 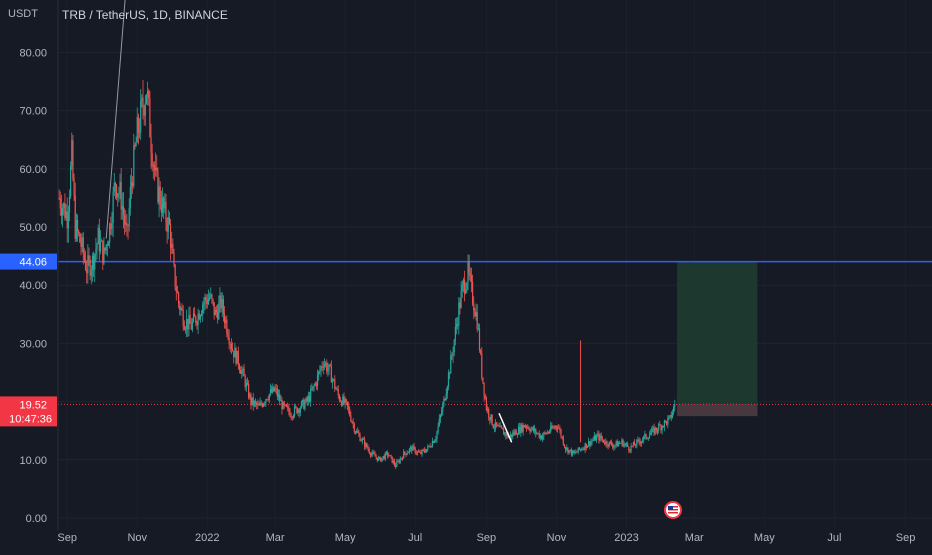 What do you see at coordinates (33, 228) in the screenshot?
I see `y-tick-label: 50.00` at bounding box center [33, 228].